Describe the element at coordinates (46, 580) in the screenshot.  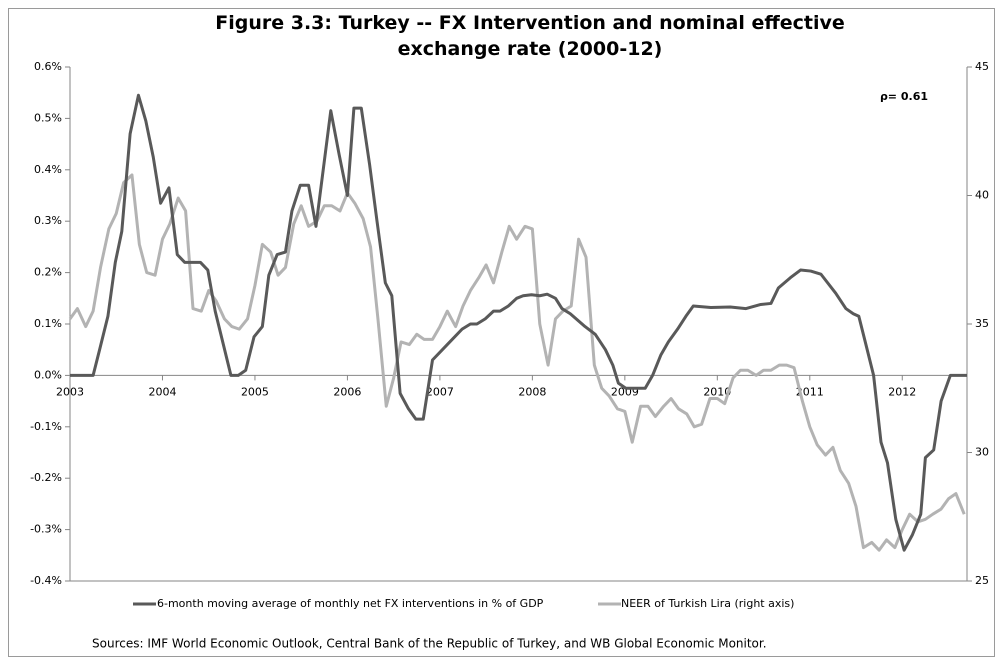
I see `y-tick-label: -0.4%` at that location.